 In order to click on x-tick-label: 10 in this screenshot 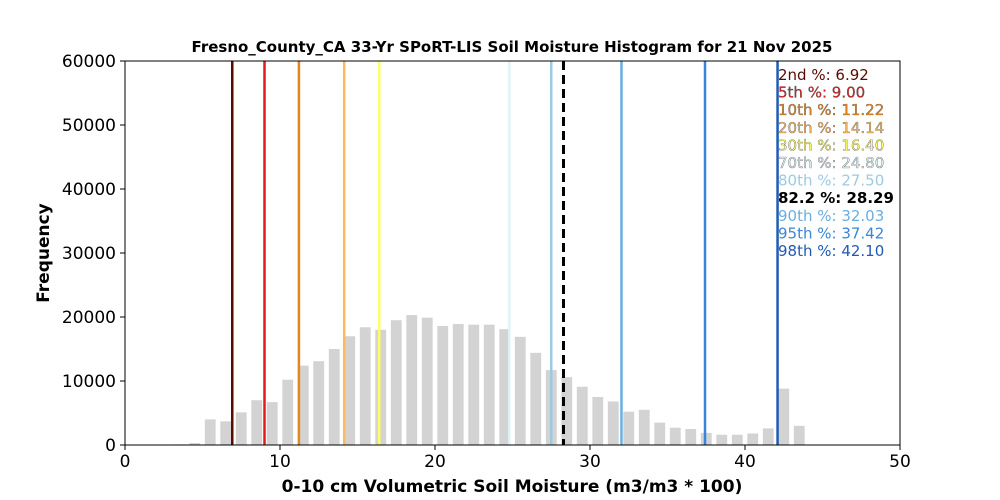, I will do `click(280, 462)`.